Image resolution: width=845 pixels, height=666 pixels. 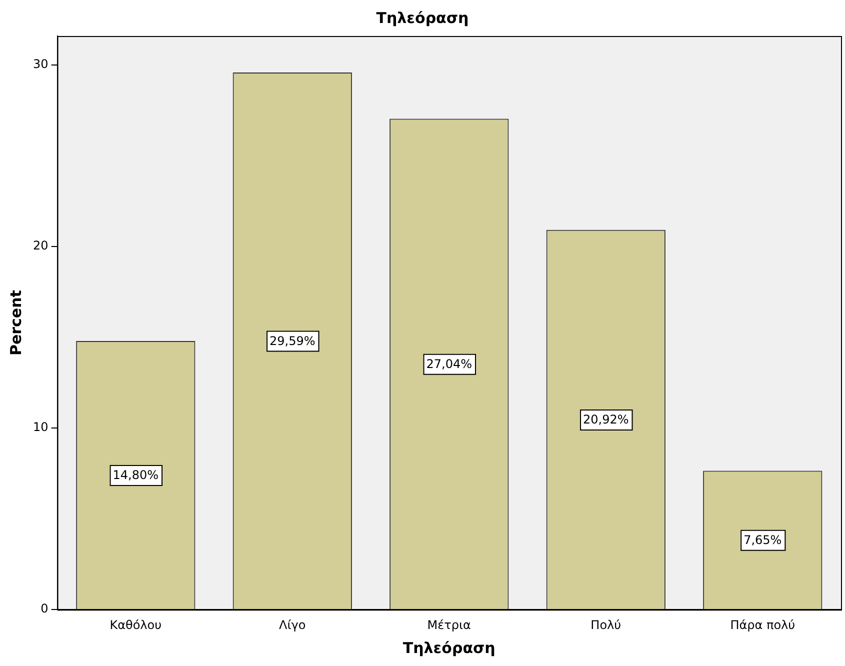 What do you see at coordinates (292, 625) in the screenshot?
I see `x-tick-label: Λίγο` at bounding box center [292, 625].